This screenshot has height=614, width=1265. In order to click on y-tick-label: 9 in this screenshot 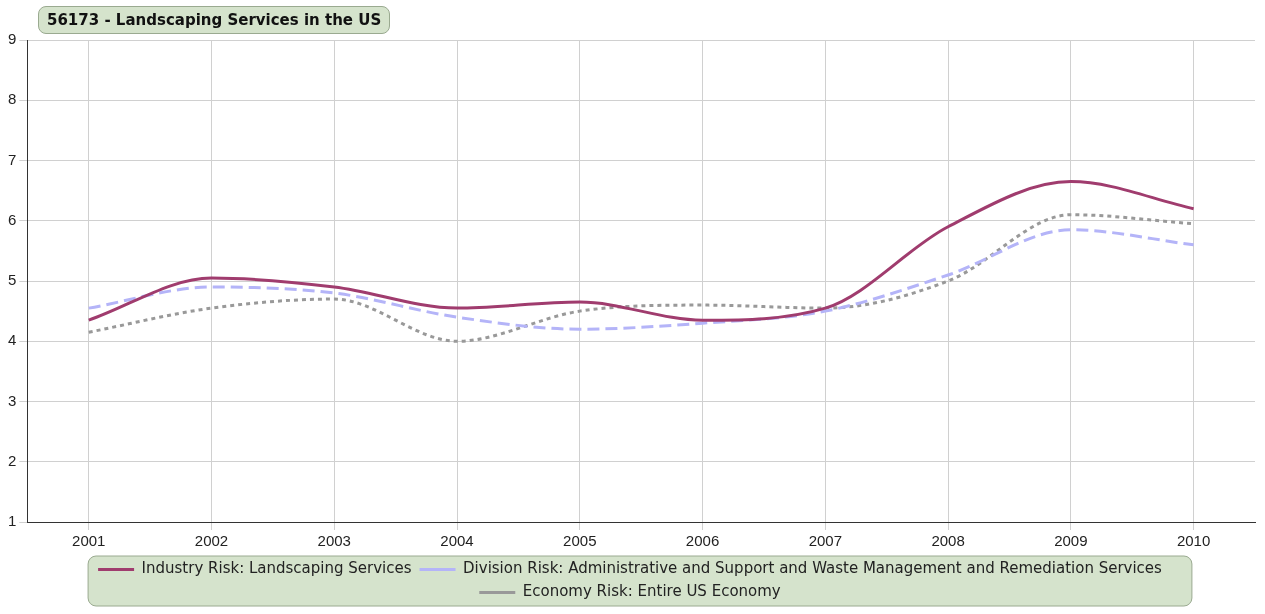, I will do `click(12, 39)`.